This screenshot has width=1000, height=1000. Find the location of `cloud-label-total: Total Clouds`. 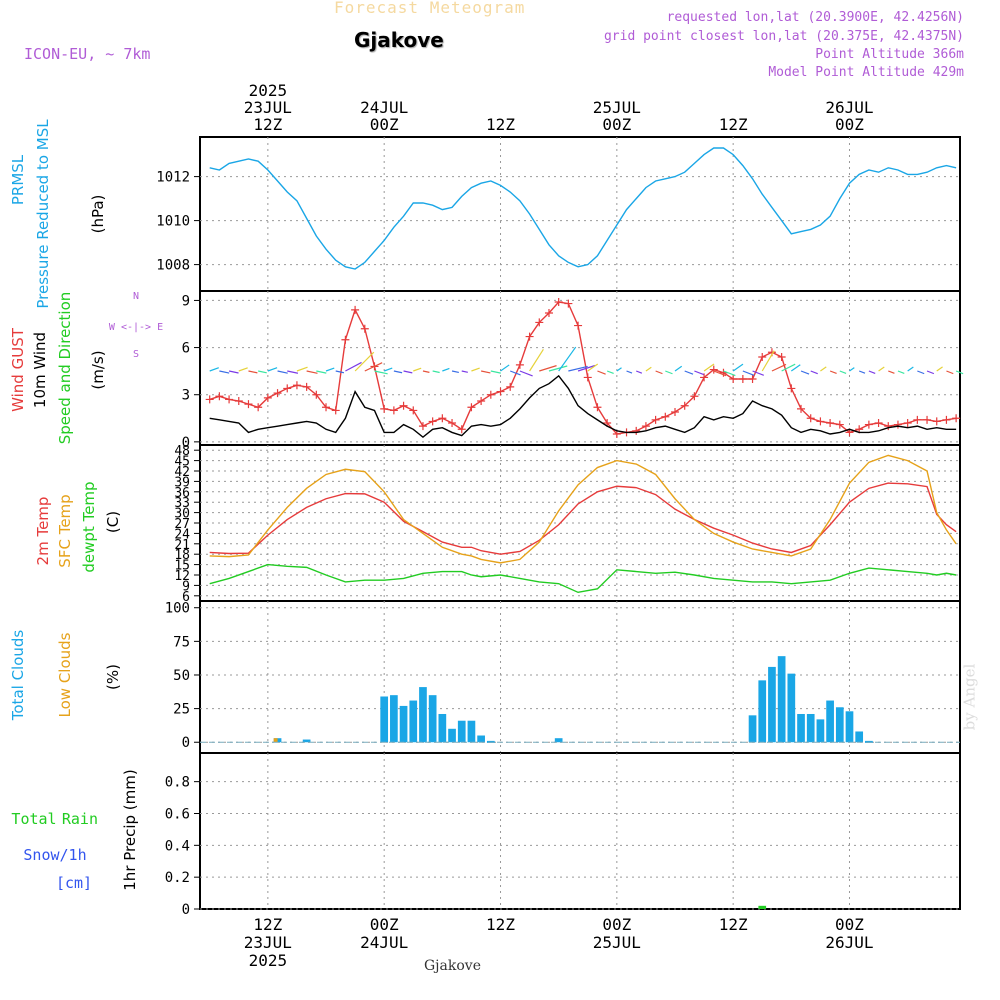

cloud-label-total: Total Clouds is located at coordinates (18, 676).